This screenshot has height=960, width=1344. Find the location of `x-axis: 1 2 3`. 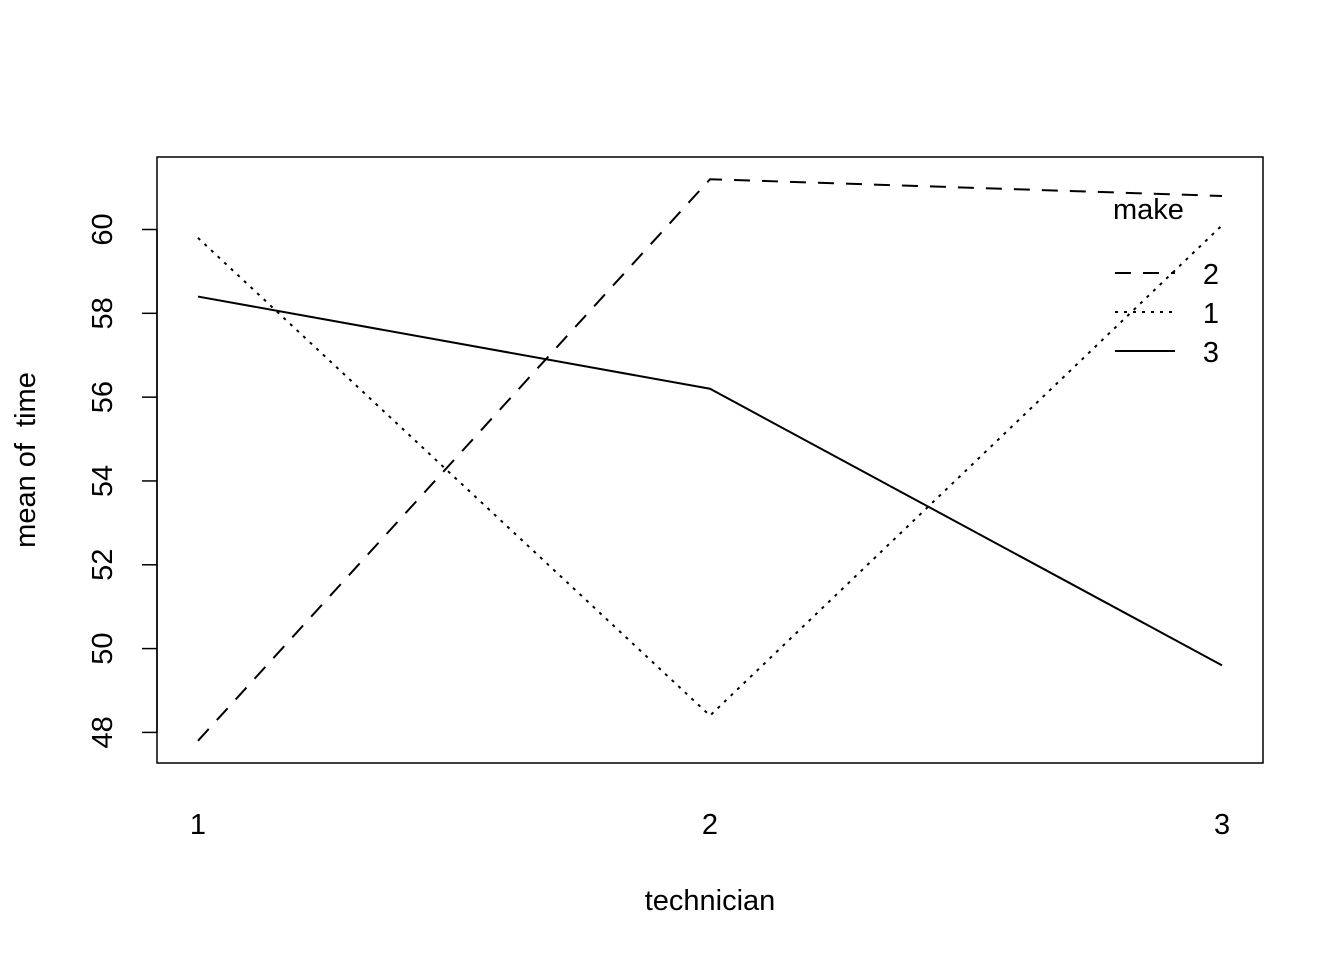

x-axis: 1 2 3 is located at coordinates (710, 825).